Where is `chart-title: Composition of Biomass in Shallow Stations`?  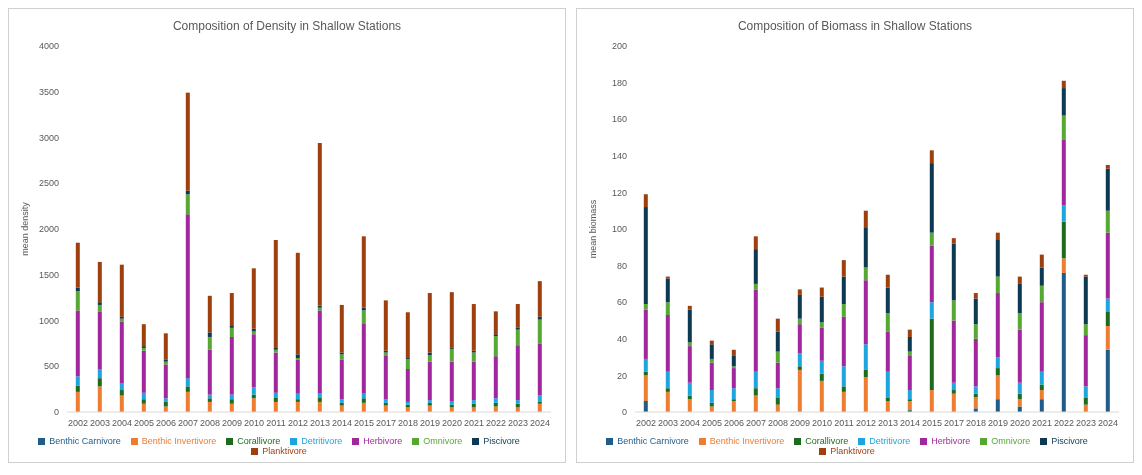
chart-title: Composition of Biomass in Shallow Stations is located at coordinates (855, 26).